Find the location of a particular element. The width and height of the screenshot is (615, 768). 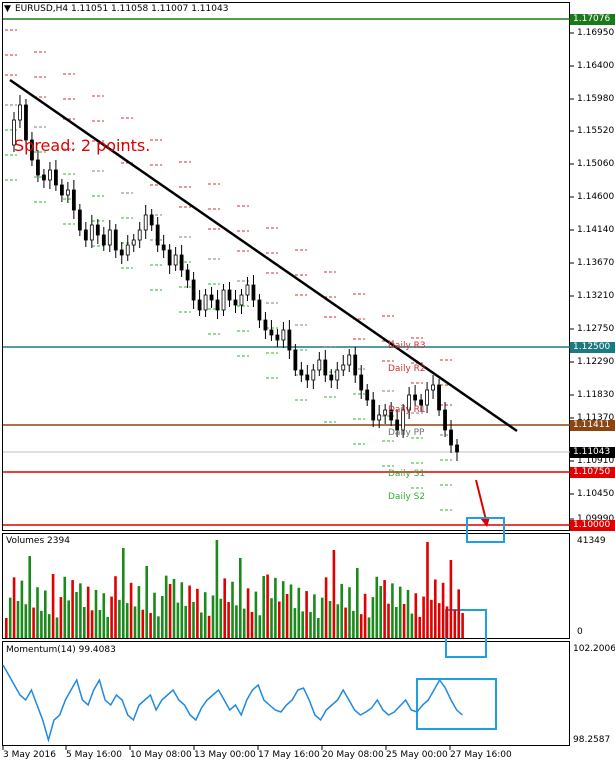

price-badge-117076: 1.17076 is located at coordinates (592, 19).